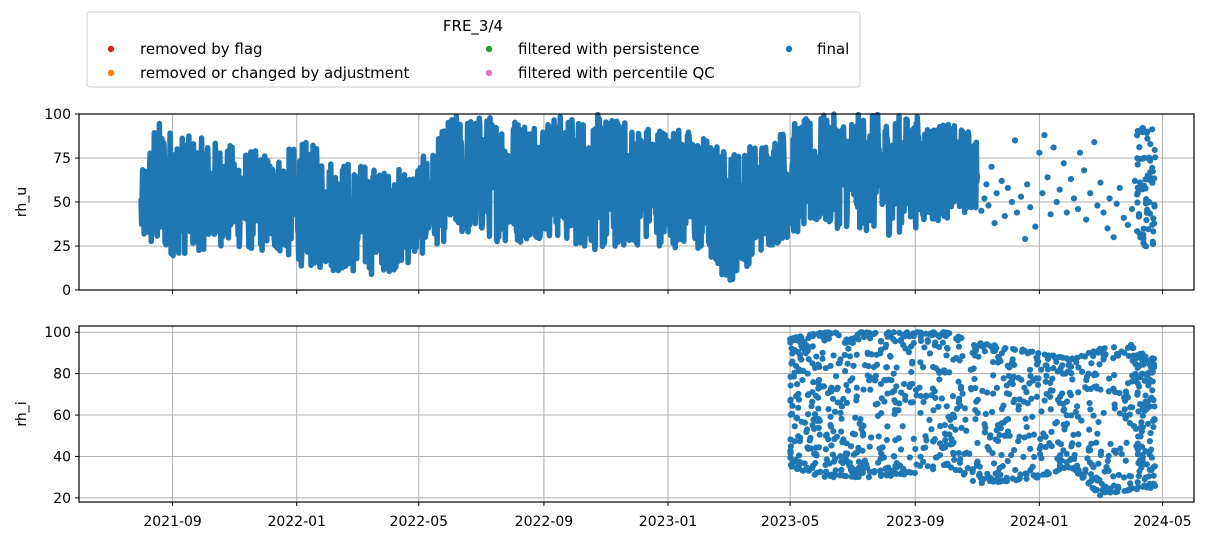 Image resolution: width=1206 pixels, height=542 pixels. What do you see at coordinates (1162, 522) in the screenshot?
I see `x-tick-label: 2024-05` at bounding box center [1162, 522].